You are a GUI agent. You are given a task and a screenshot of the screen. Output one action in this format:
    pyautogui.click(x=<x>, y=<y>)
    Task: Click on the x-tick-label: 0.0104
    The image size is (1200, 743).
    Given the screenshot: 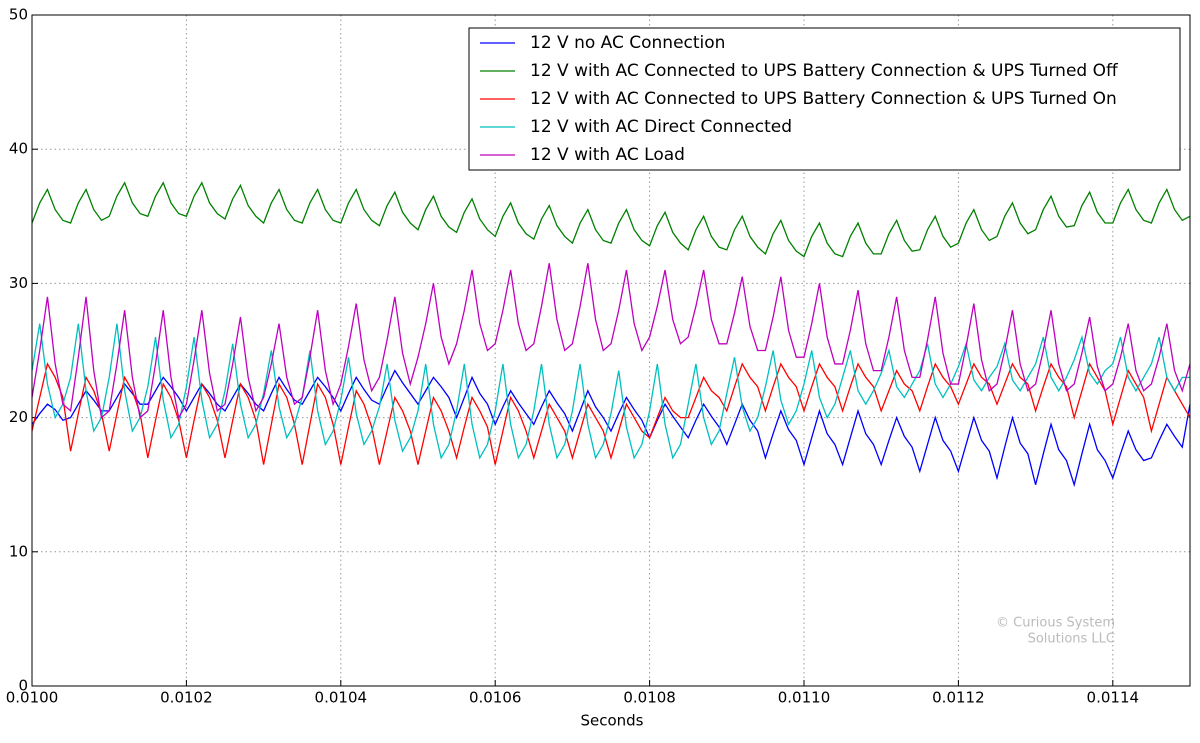 What is the action you would take?
    pyautogui.click(x=341, y=698)
    